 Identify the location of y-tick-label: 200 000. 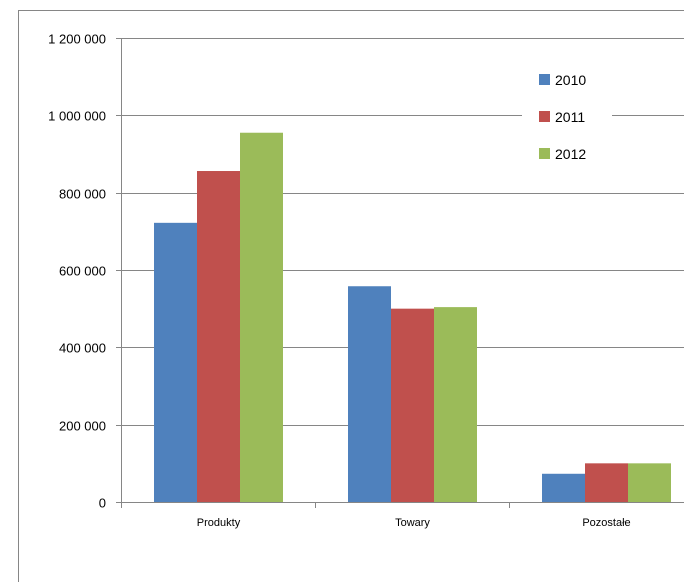
(82, 426).